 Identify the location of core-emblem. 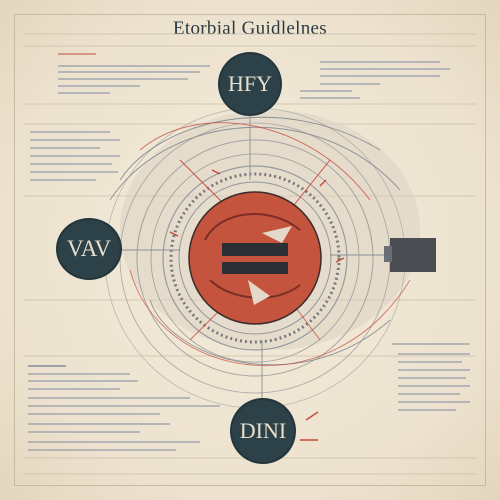
(255, 258).